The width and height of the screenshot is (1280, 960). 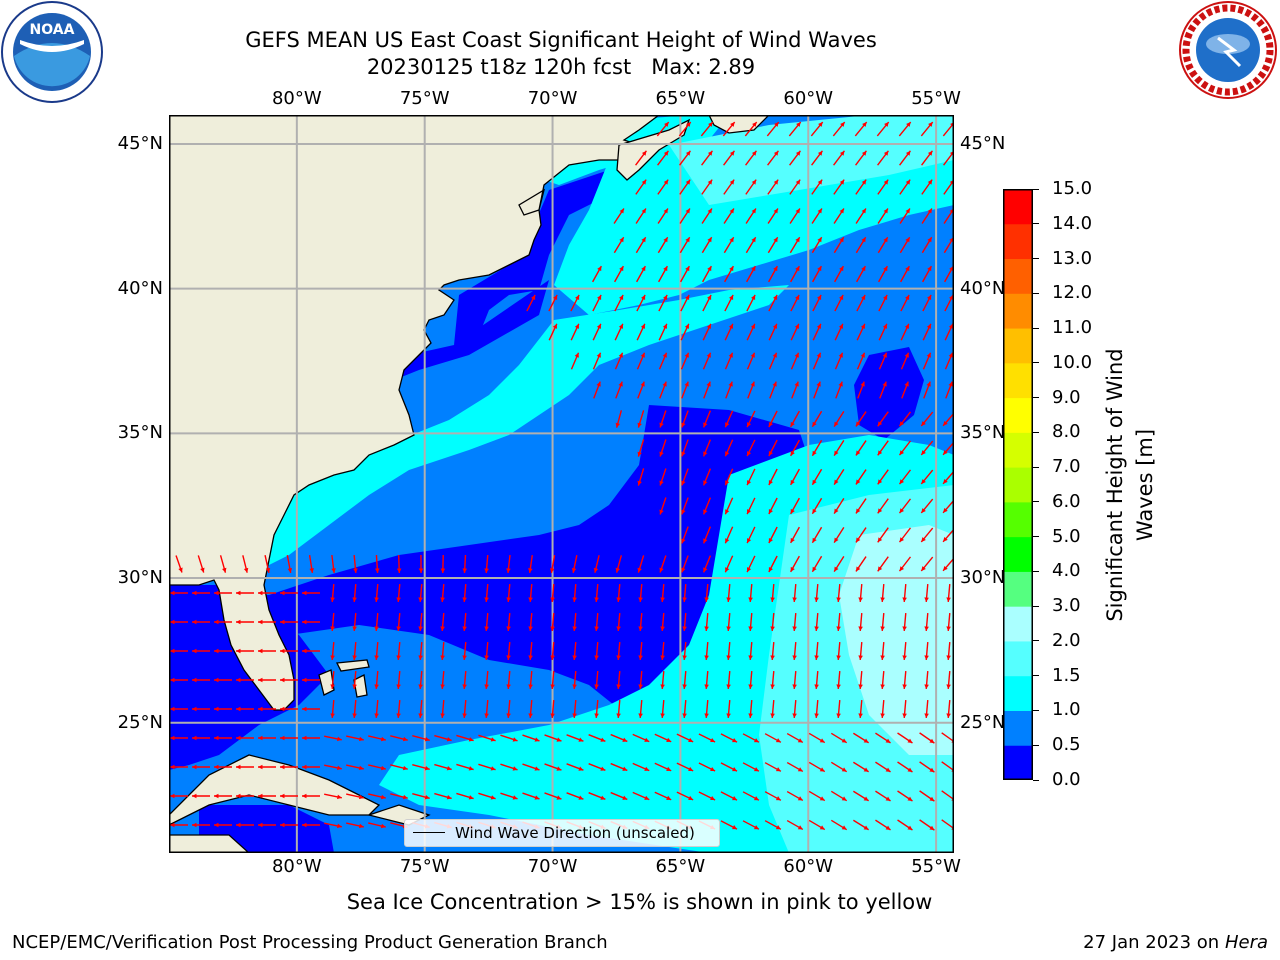 What do you see at coordinates (1066, 571) in the screenshot?
I see `colorbar-tick-label: 4.0` at bounding box center [1066, 571].